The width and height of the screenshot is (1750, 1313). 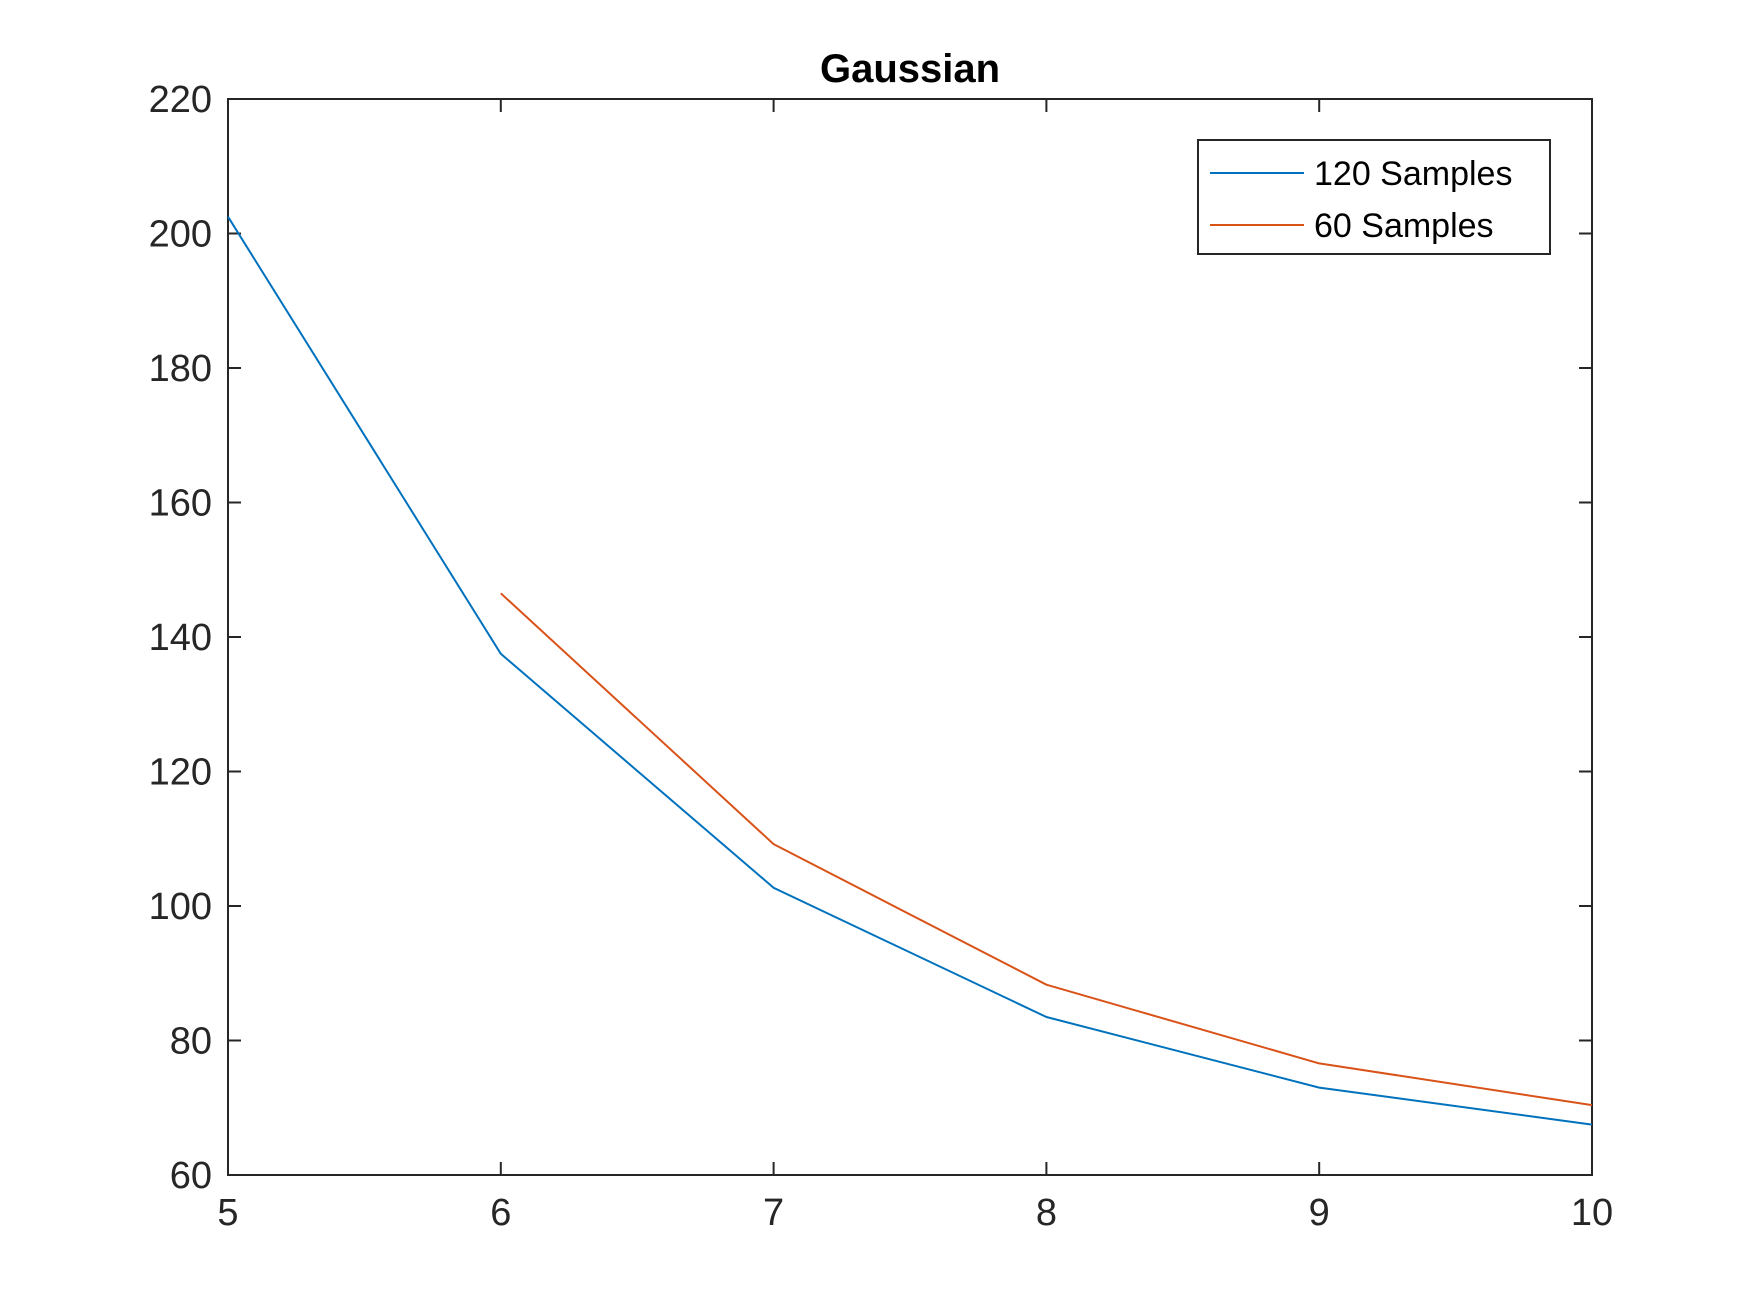 I want to click on x-tick-label: 7, so click(x=773, y=1213).